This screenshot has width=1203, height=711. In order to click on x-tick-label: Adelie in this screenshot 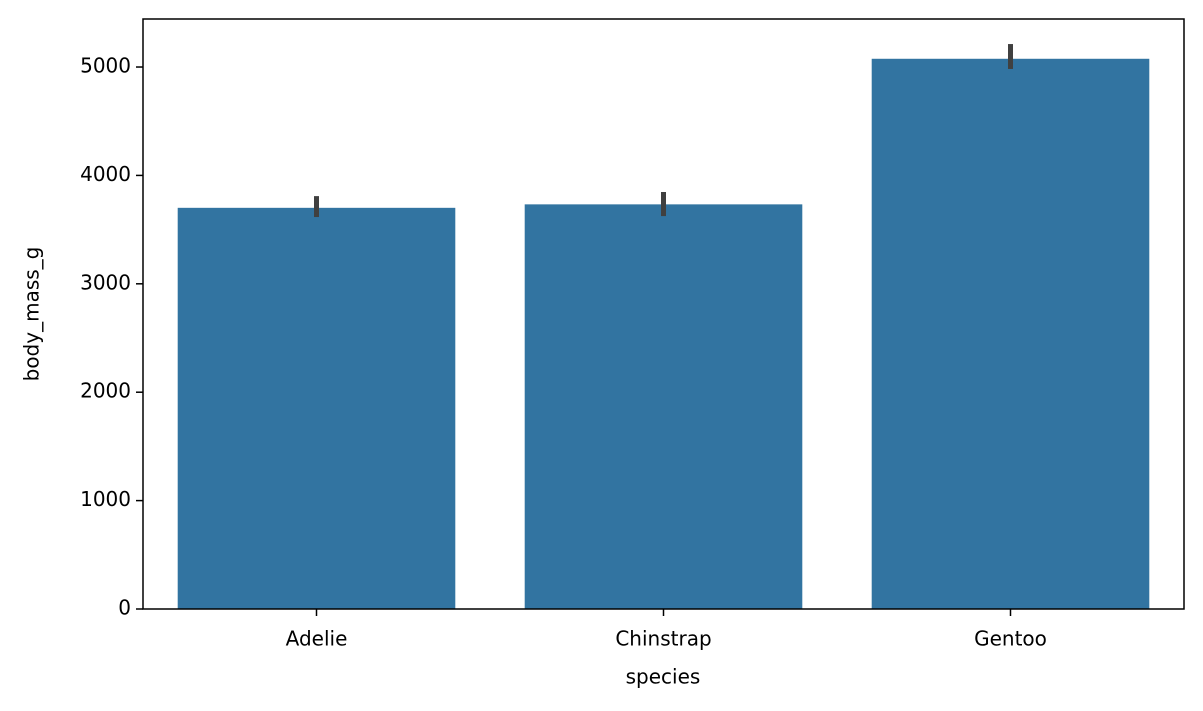, I will do `click(317, 639)`.